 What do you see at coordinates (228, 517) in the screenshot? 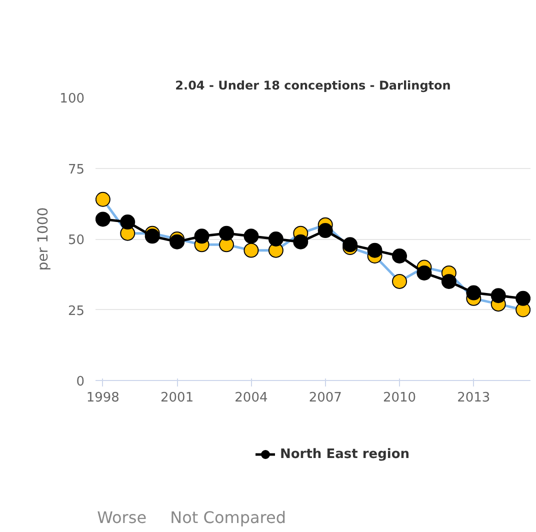
I see `text: Not Compared` at bounding box center [228, 517].